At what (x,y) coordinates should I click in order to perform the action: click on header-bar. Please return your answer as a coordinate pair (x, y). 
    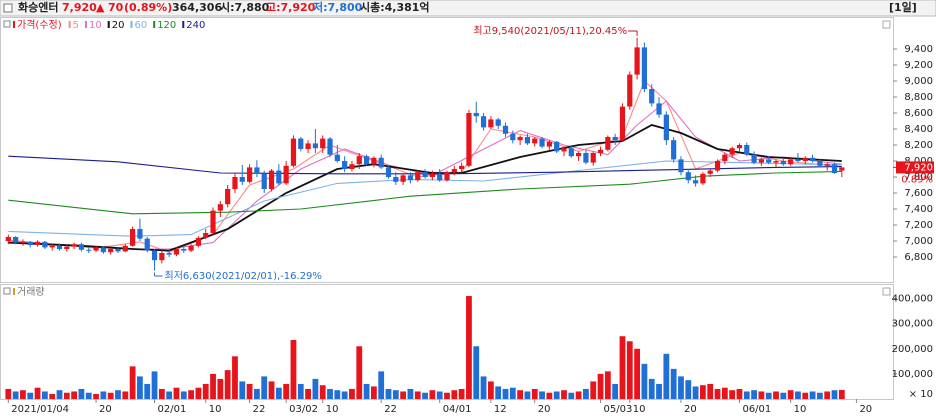
    Looking at the image, I should click on (468, 8).